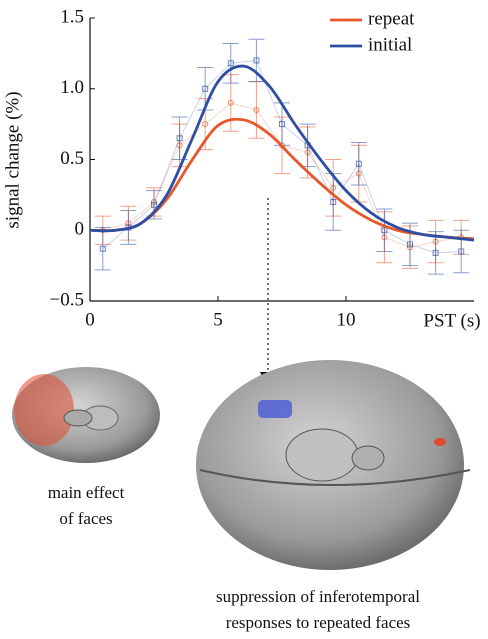 This screenshot has height=639, width=488. Describe the element at coordinates (318, 596) in the screenshot. I see `caption: suppression of inferotemporal` at that location.